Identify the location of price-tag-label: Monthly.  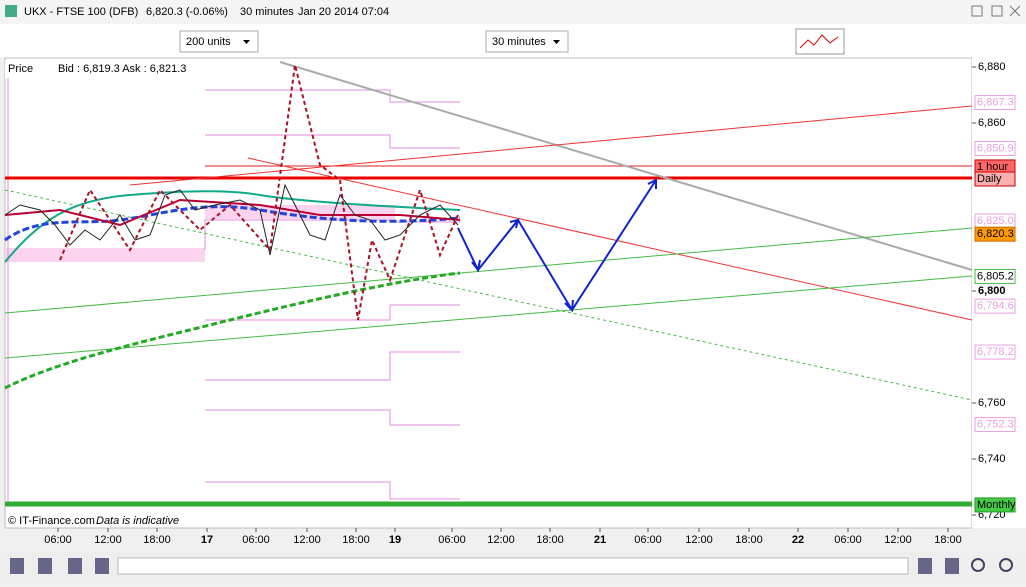
(996, 505).